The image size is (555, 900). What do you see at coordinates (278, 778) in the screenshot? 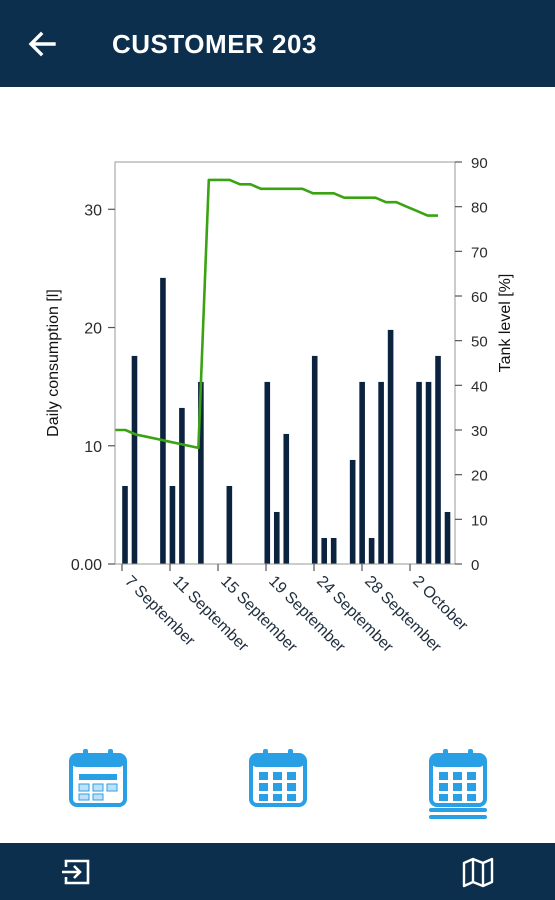
I see `calendar-month-icon` at bounding box center [278, 778].